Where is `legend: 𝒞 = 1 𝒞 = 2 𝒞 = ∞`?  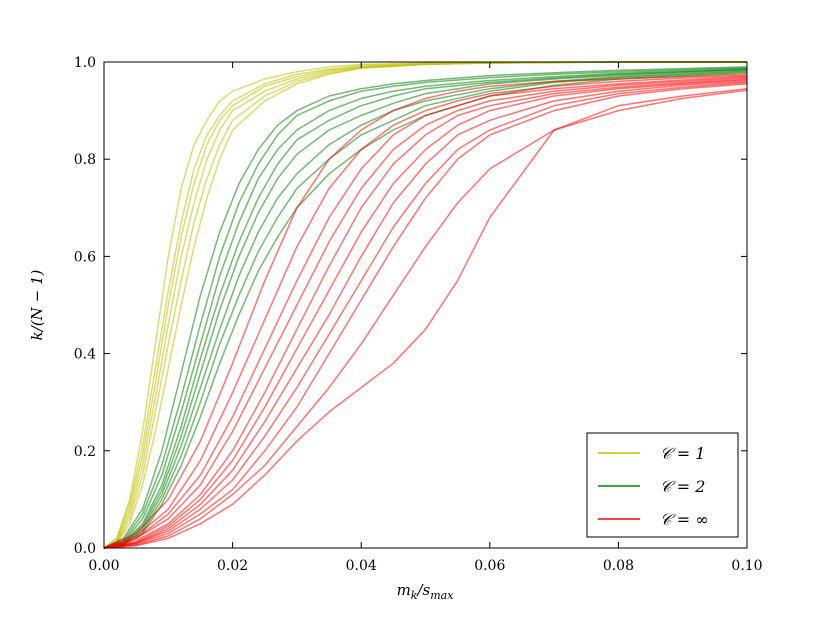 legend: 𝒞 = 1 𝒞 = 2 𝒞 = ∞ is located at coordinates (662, 485).